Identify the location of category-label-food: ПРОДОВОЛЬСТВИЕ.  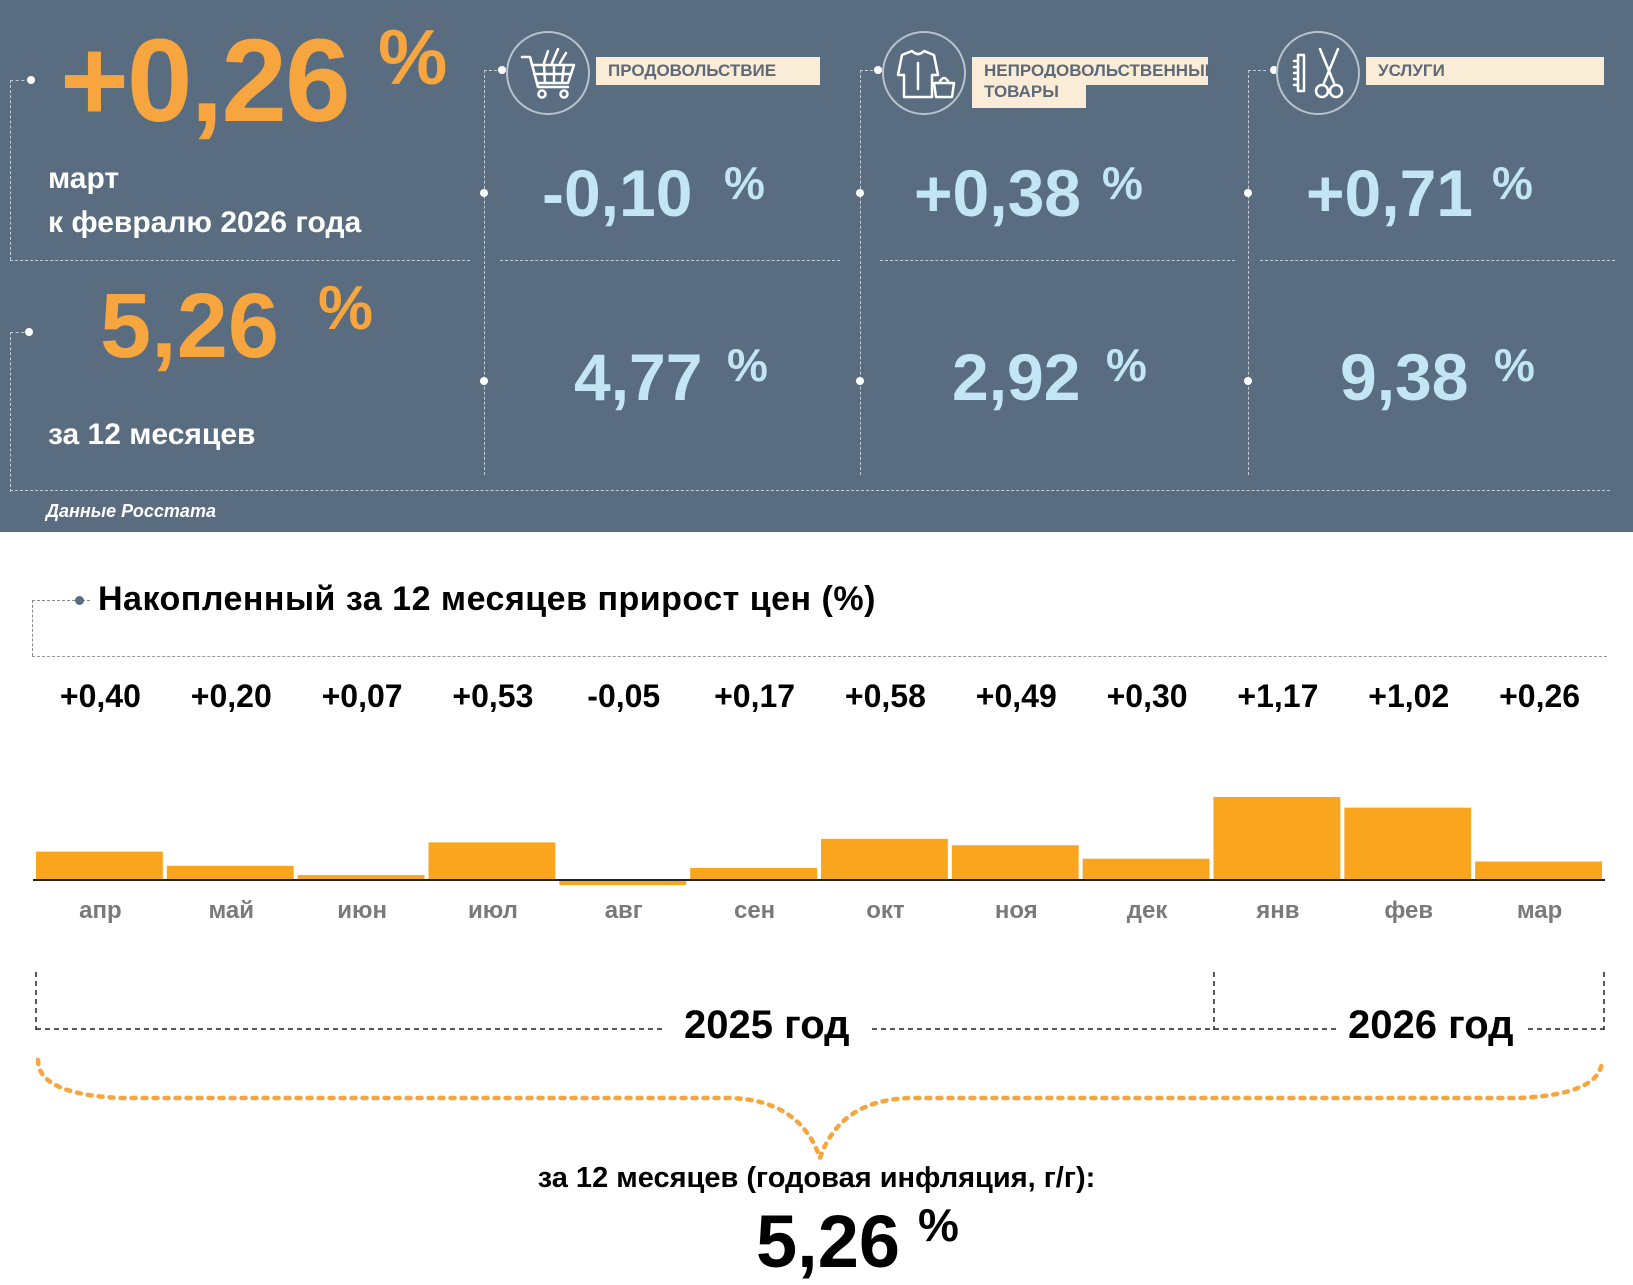
(708, 71).